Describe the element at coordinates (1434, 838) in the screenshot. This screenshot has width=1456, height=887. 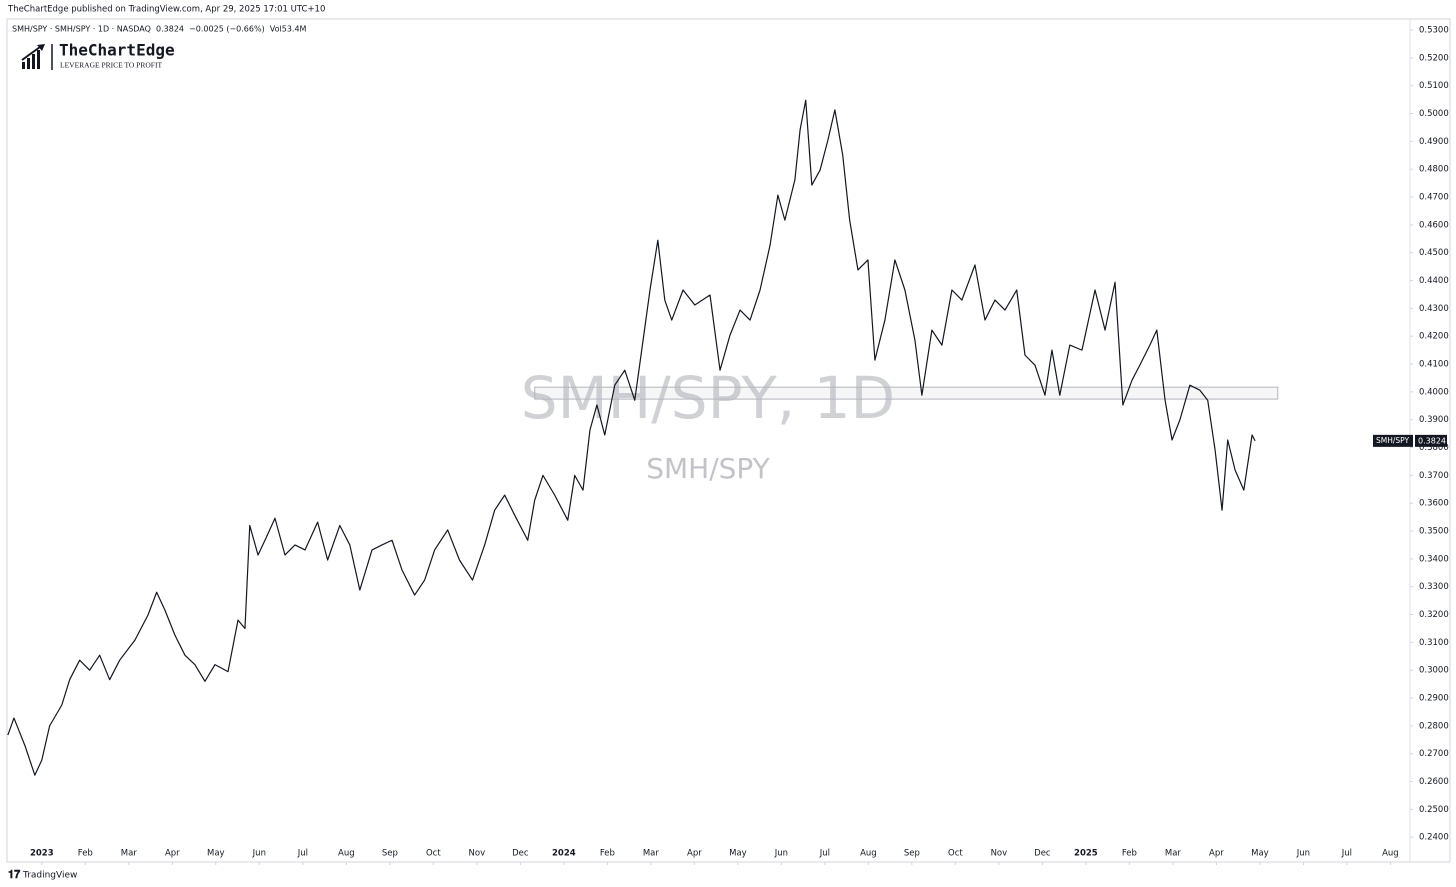
I see `y-tick-label: 0.2400` at that location.